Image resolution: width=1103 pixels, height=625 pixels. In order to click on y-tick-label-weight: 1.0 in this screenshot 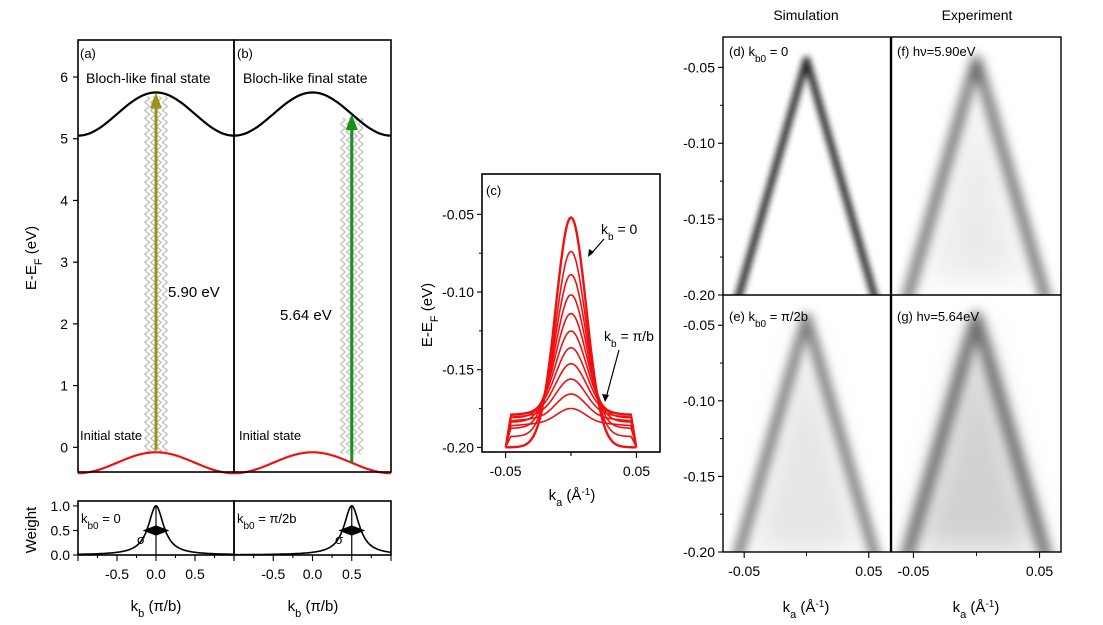, I will do `click(61, 506)`.